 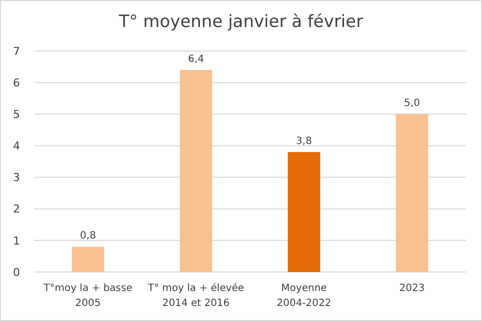 I want to click on x-tick-label: 2023, so click(x=412, y=288).